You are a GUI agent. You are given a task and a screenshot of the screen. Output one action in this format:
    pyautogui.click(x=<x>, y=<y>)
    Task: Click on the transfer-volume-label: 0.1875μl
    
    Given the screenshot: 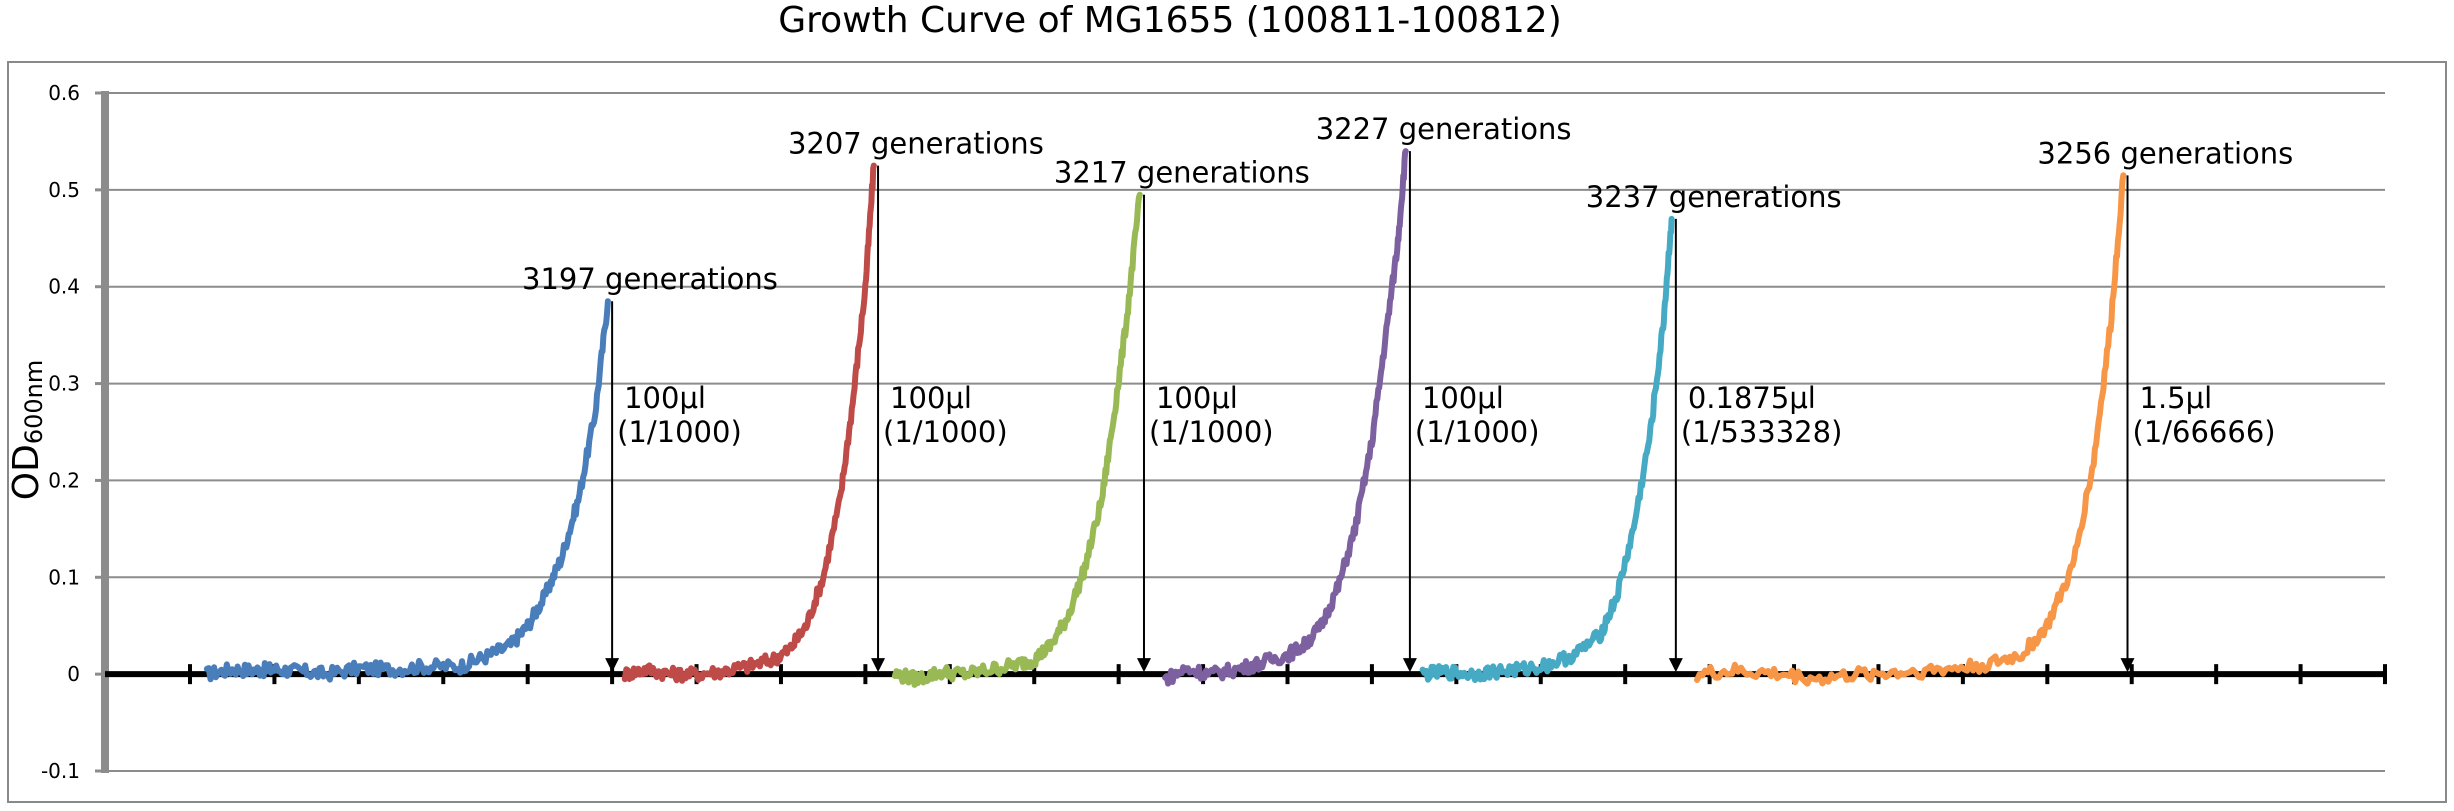 What is the action you would take?
    pyautogui.click(x=1752, y=398)
    